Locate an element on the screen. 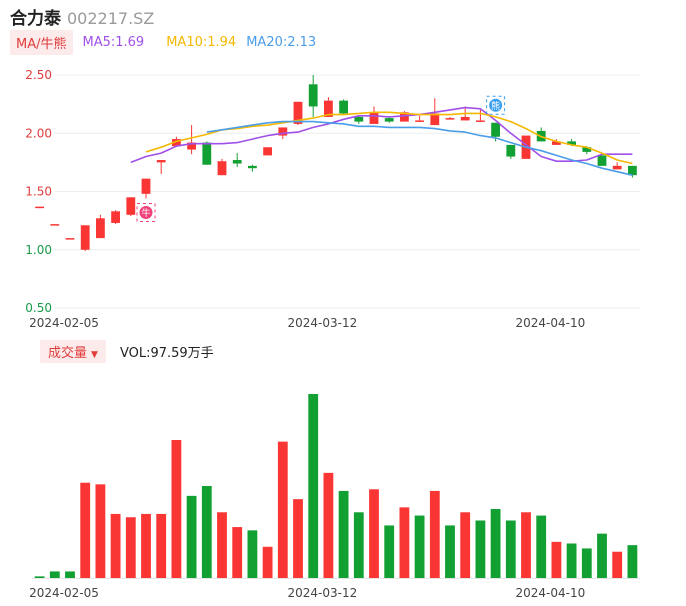 This screenshot has height=606, width=686. bull-marker-dot is located at coordinates (146, 212).